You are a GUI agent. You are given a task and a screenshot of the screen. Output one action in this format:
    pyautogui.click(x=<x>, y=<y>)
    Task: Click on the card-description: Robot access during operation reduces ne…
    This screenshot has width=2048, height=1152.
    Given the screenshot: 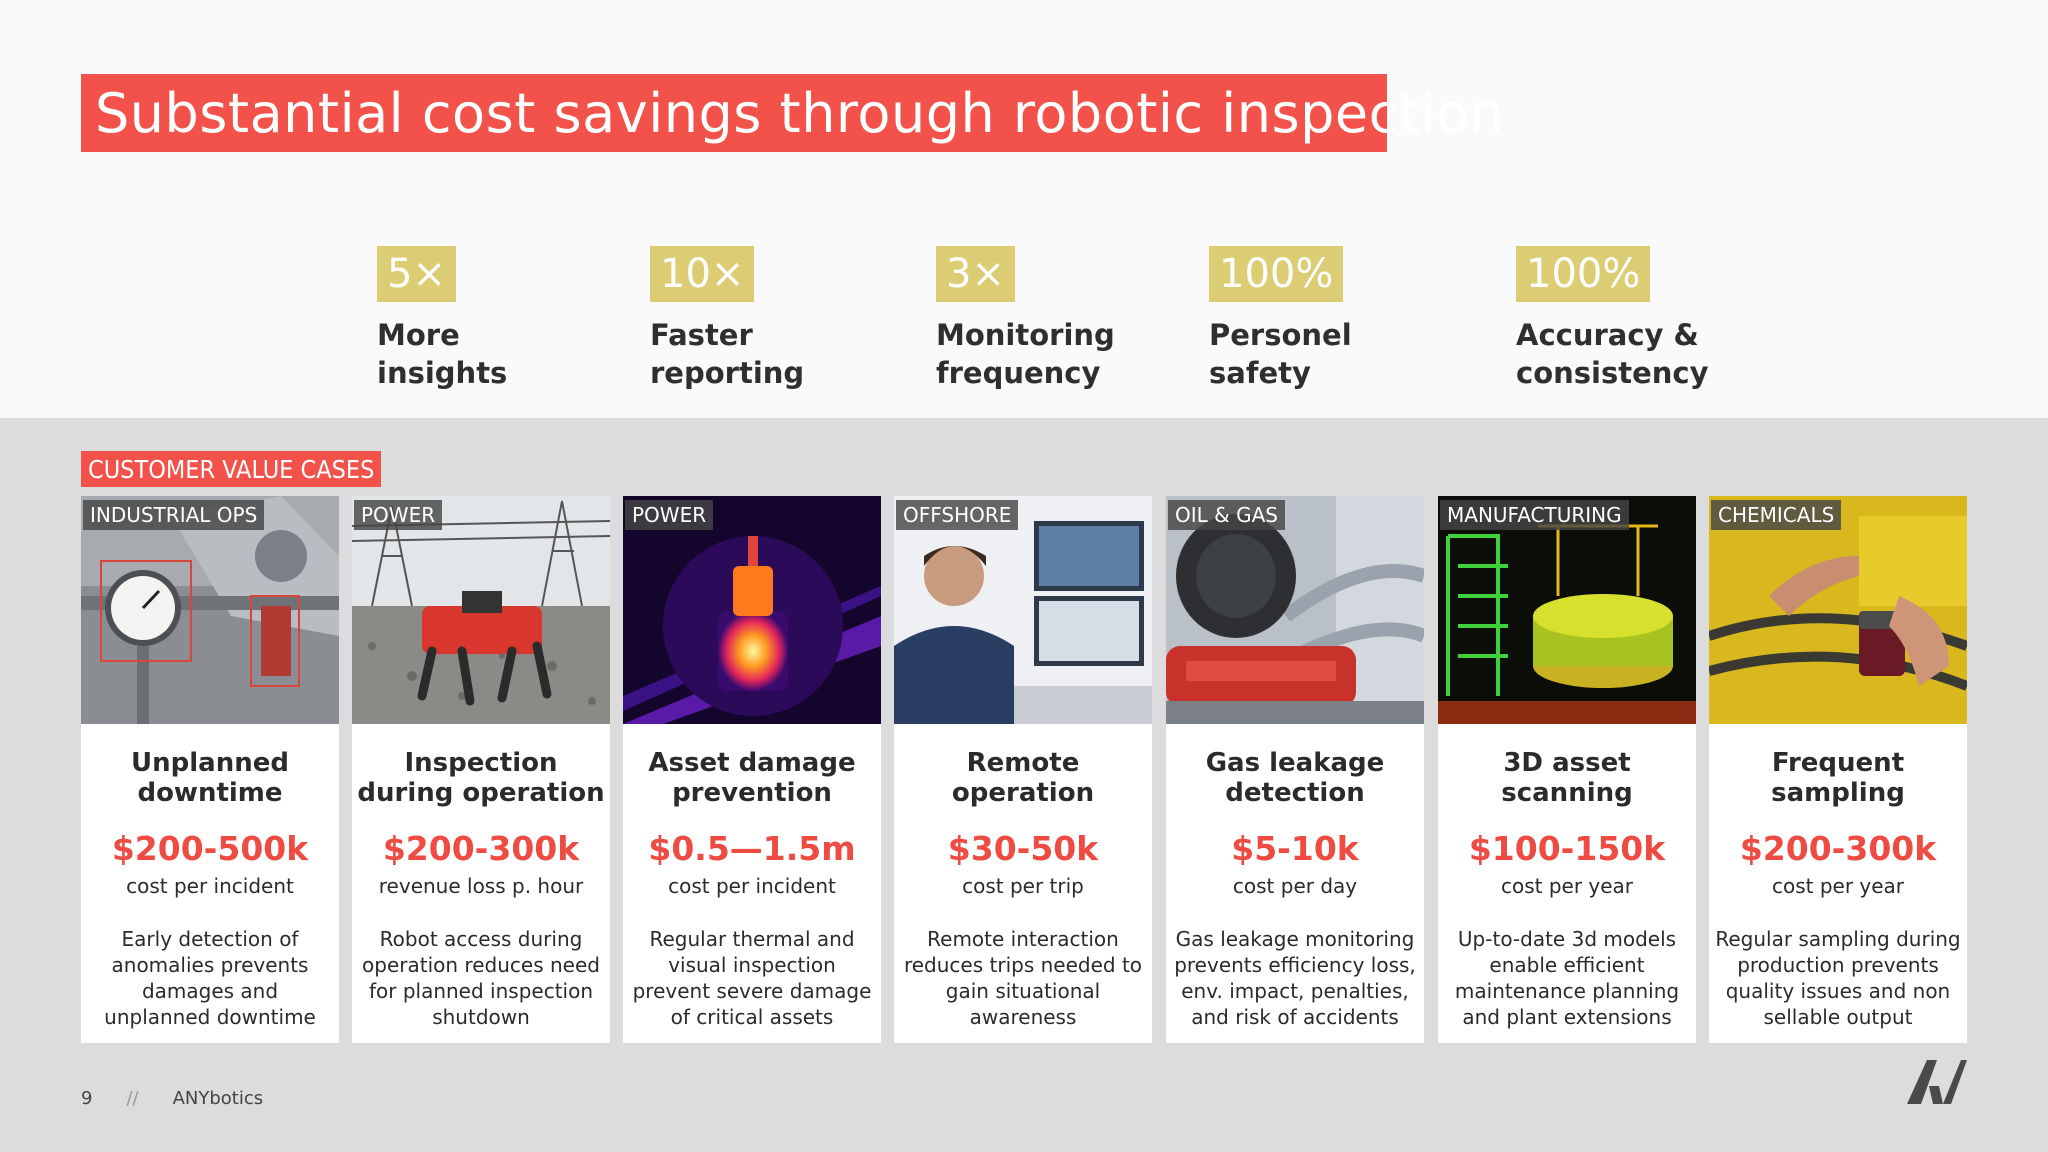 What is the action you would take?
    pyautogui.click(x=481, y=978)
    